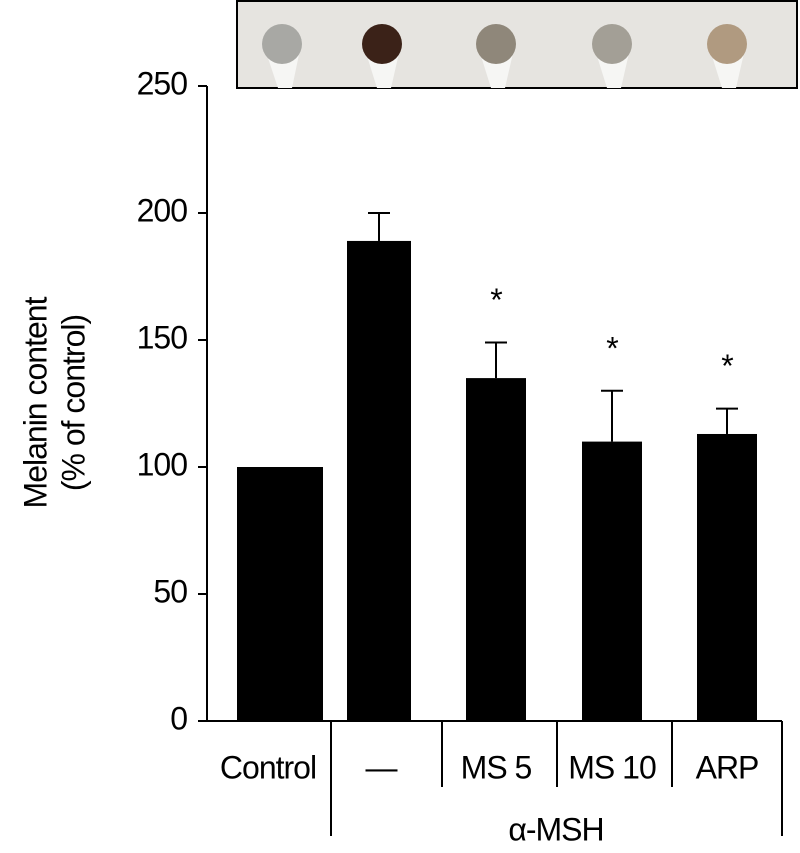 This screenshot has height=853, width=800. I want to click on x-tick-label: MS 5, so click(496, 767).